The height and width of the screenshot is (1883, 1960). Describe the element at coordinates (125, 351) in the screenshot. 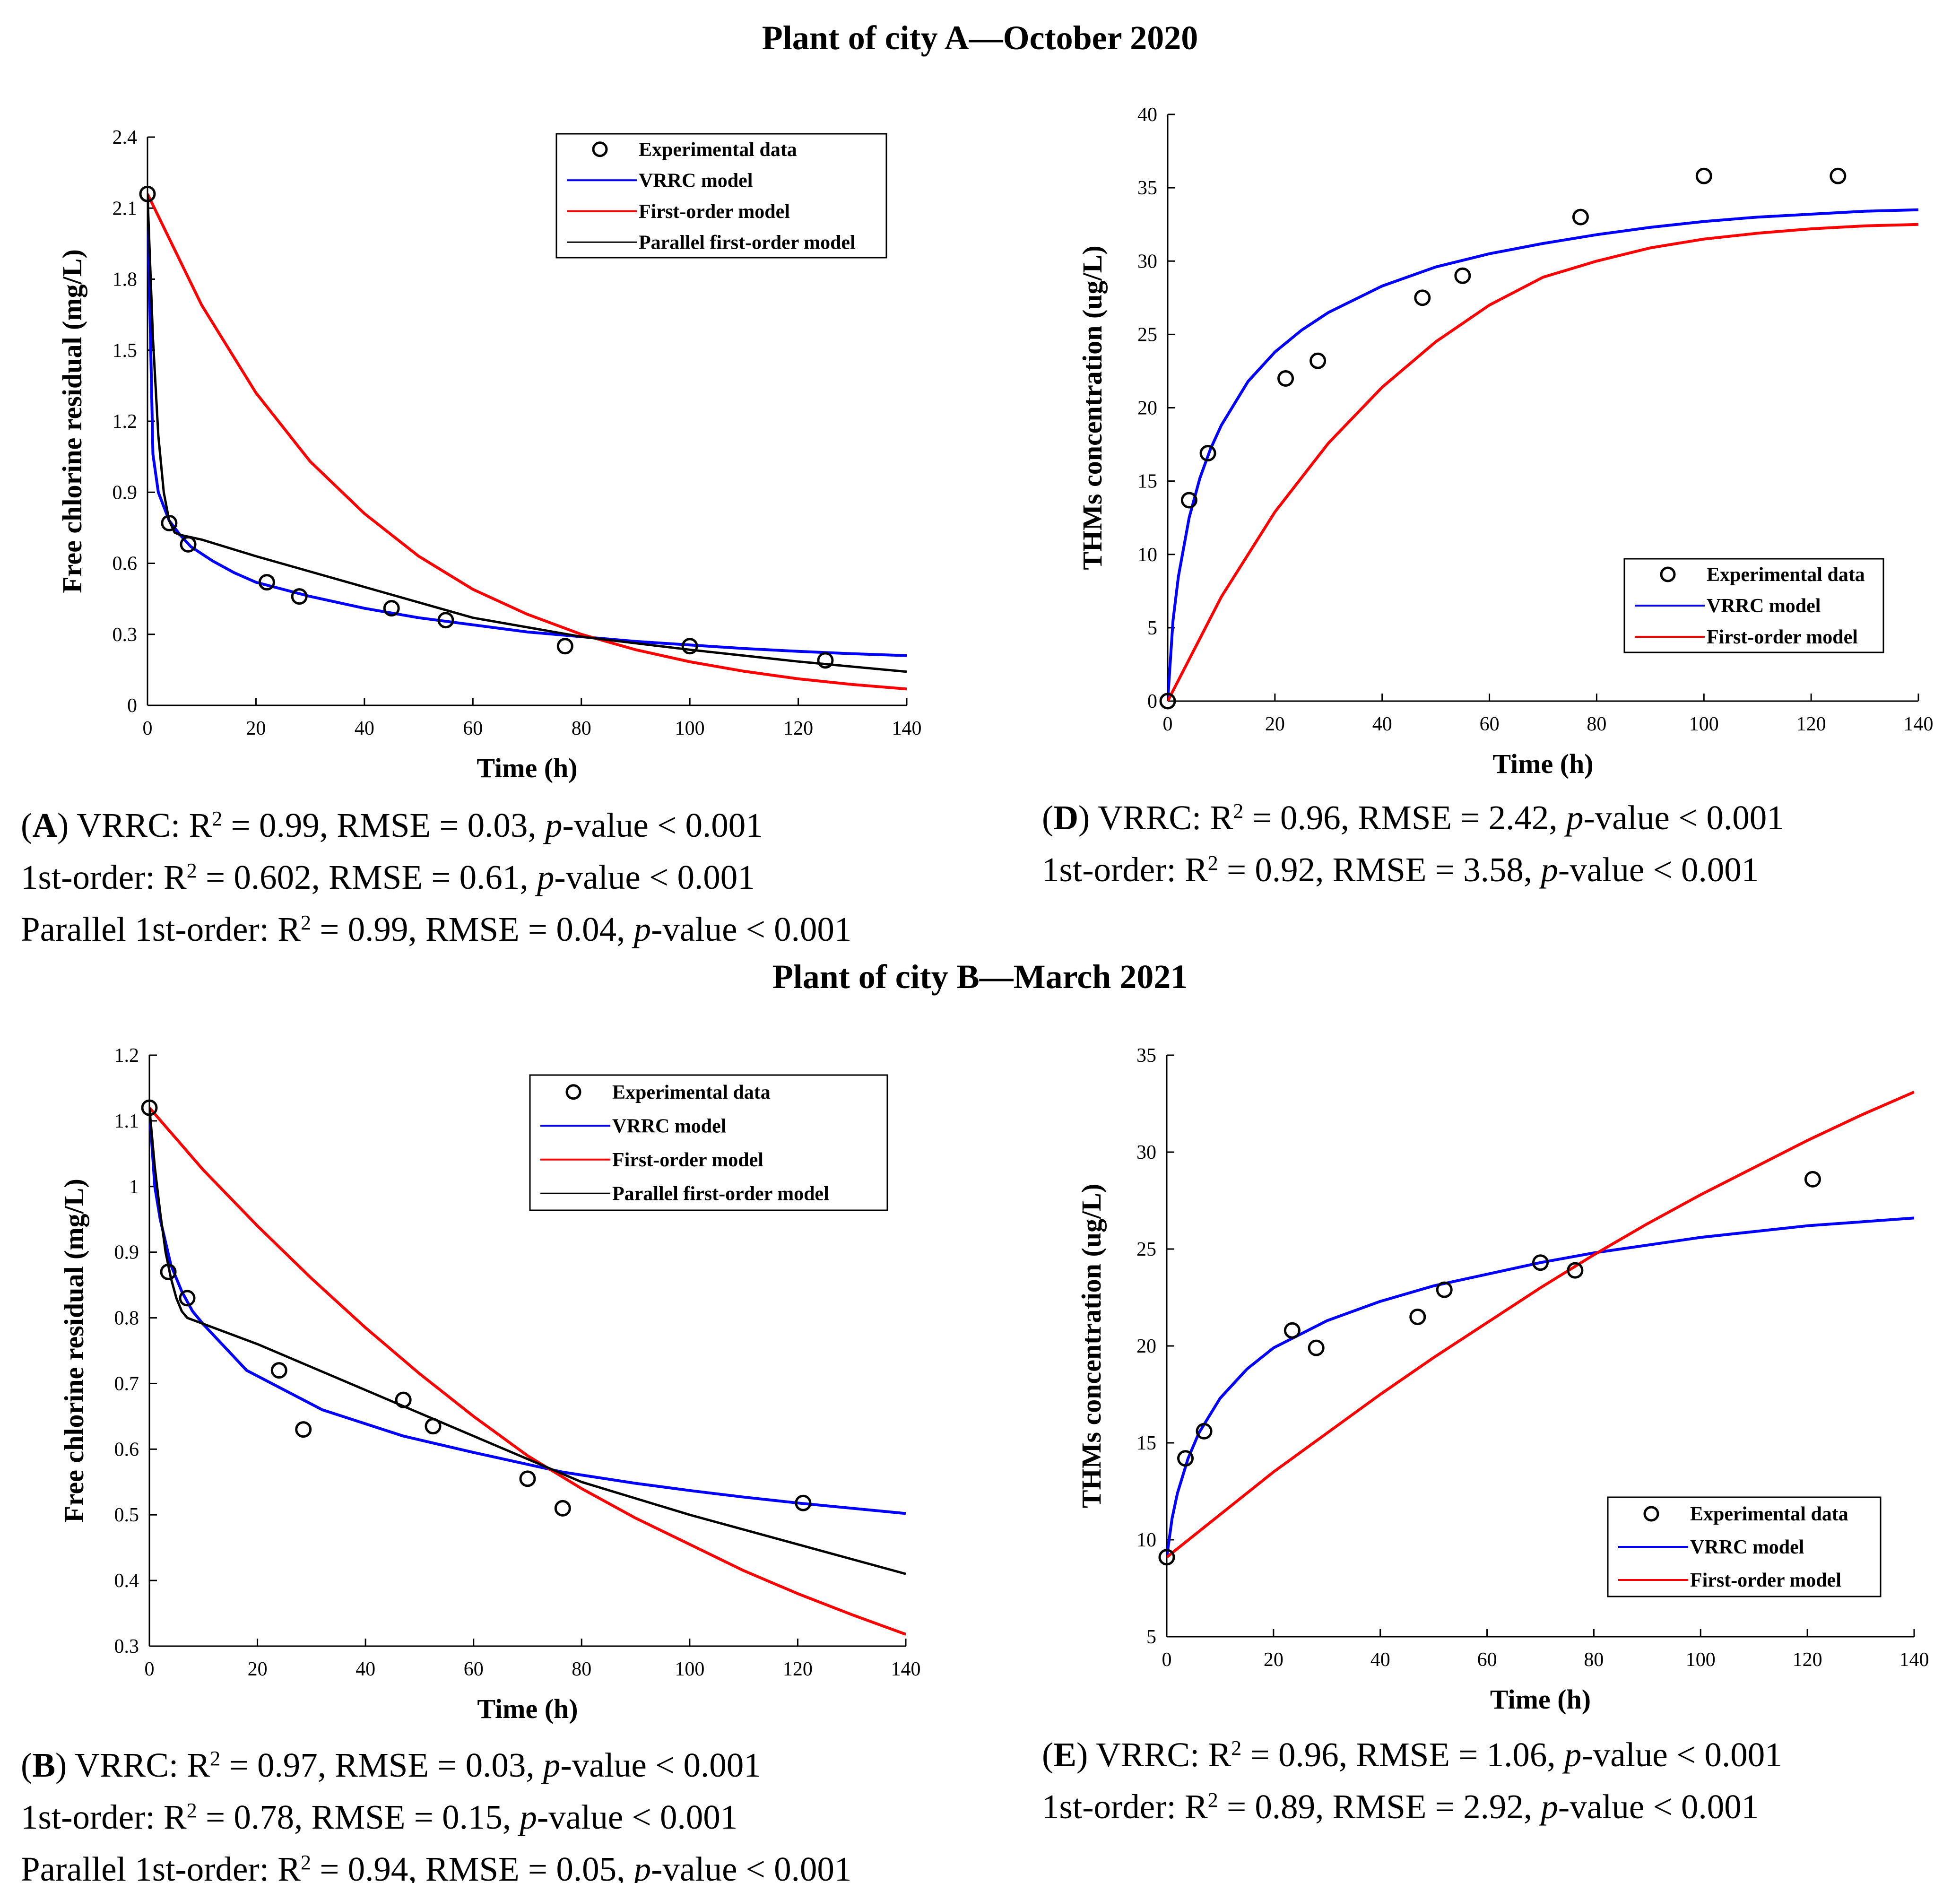

I see `y-tick-label: 1.5` at that location.